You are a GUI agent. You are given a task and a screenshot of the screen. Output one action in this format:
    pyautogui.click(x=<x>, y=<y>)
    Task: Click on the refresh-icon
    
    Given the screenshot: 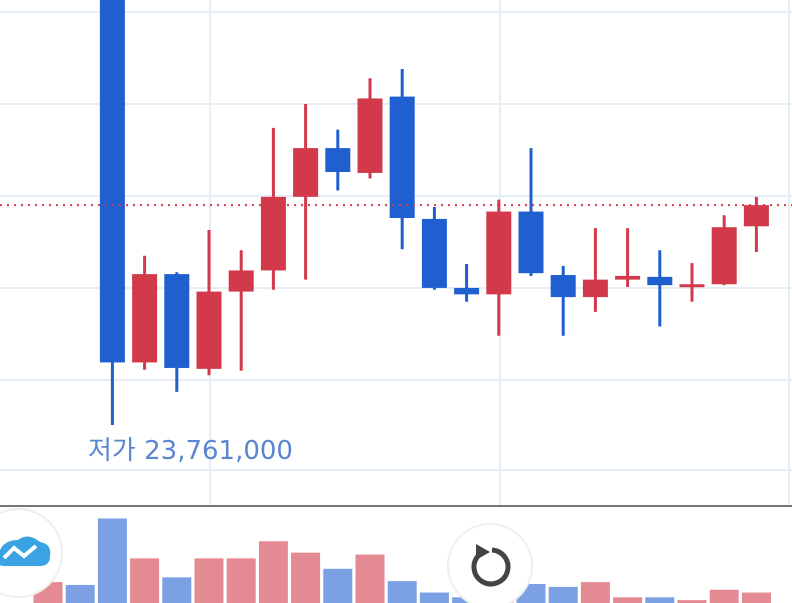 What is the action you would take?
    pyautogui.click(x=491, y=567)
    